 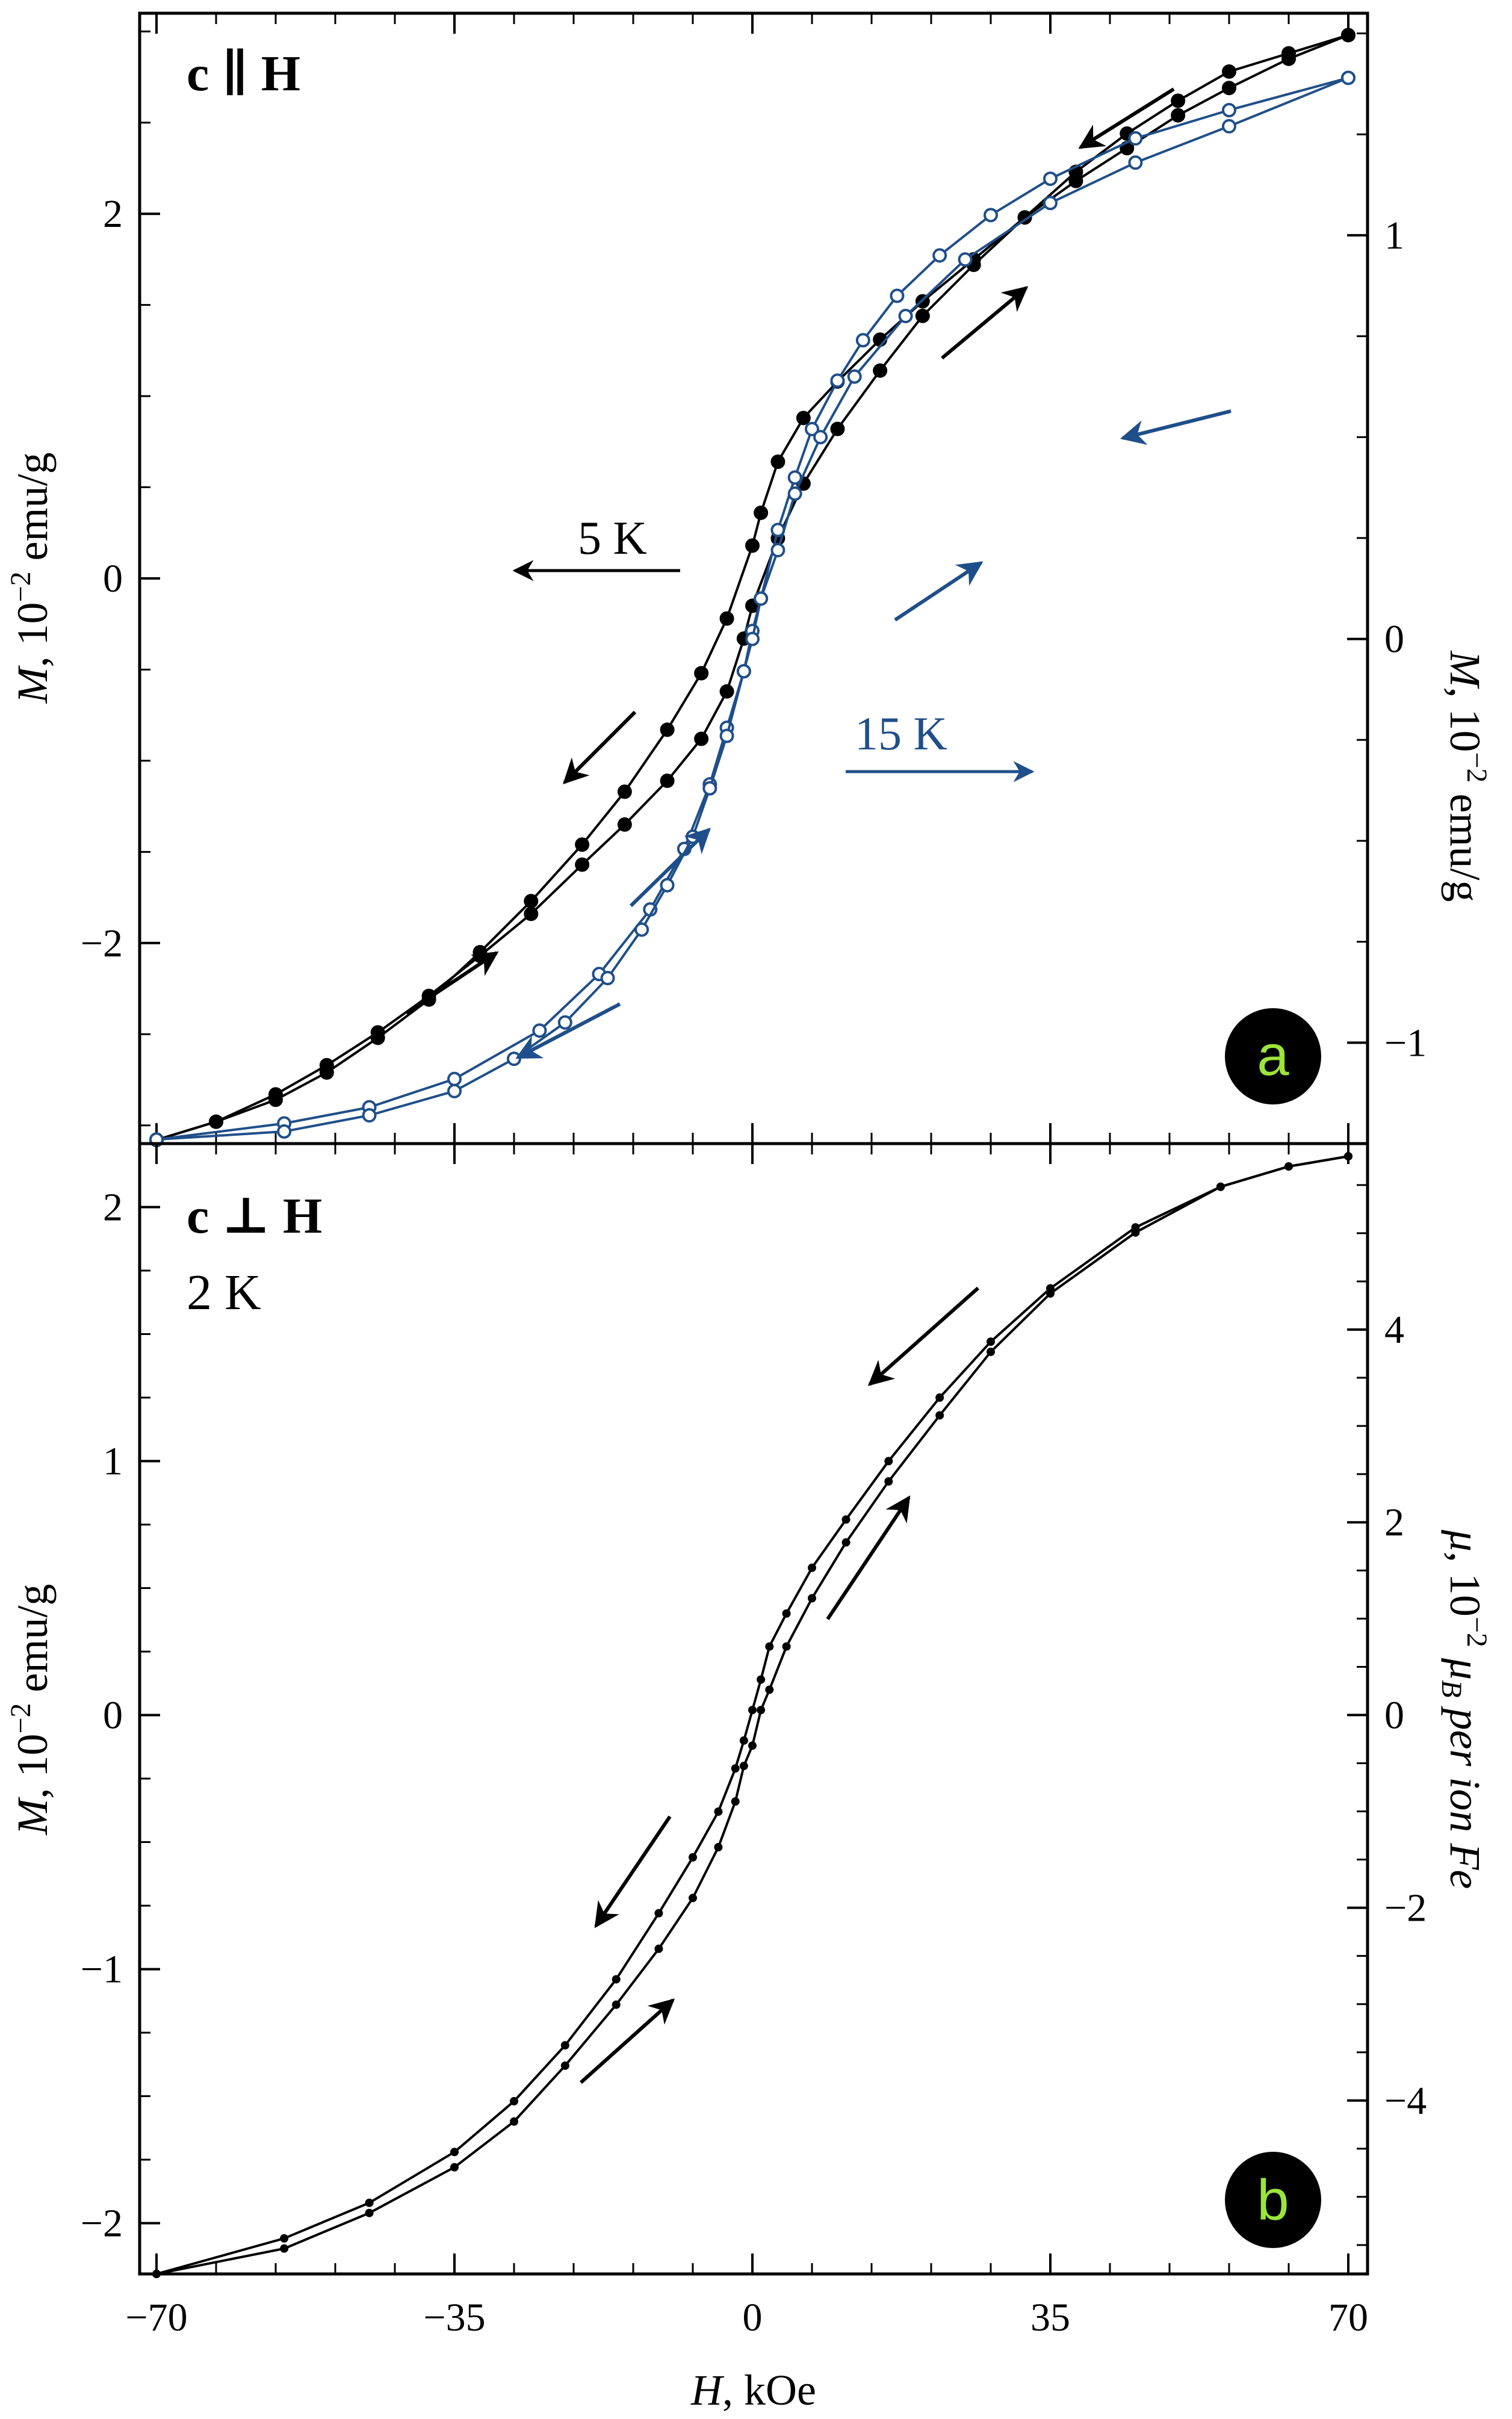 I want to click on panel-b-ylabel-right-exp: −2, so click(x=1477, y=1632).